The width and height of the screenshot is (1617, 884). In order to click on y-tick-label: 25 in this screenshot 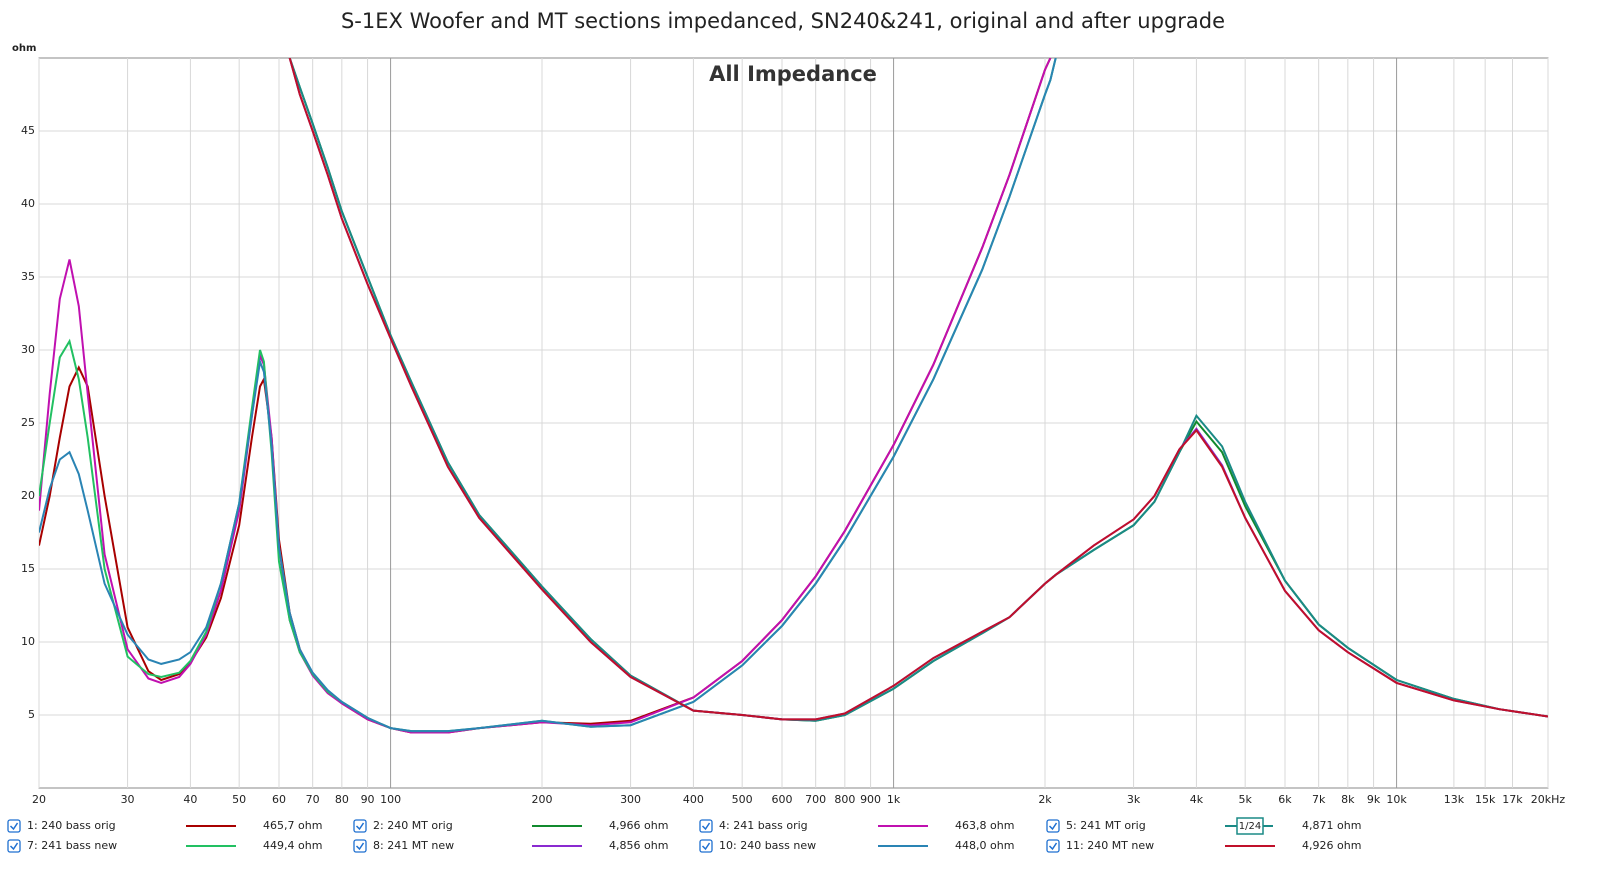, I will do `click(28, 422)`.